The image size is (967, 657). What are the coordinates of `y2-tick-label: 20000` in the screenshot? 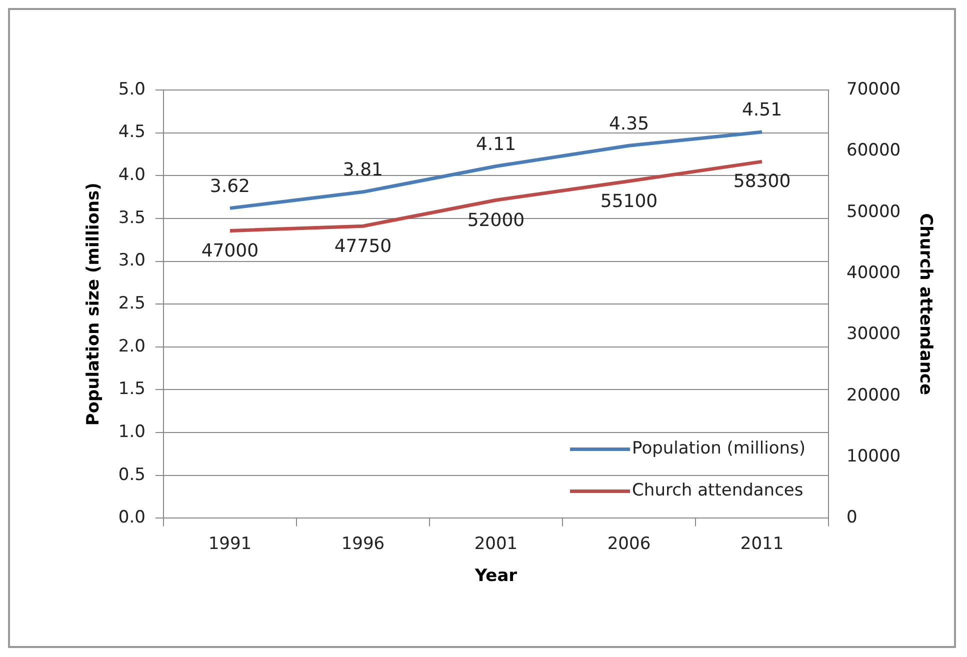 It's located at (873, 395).